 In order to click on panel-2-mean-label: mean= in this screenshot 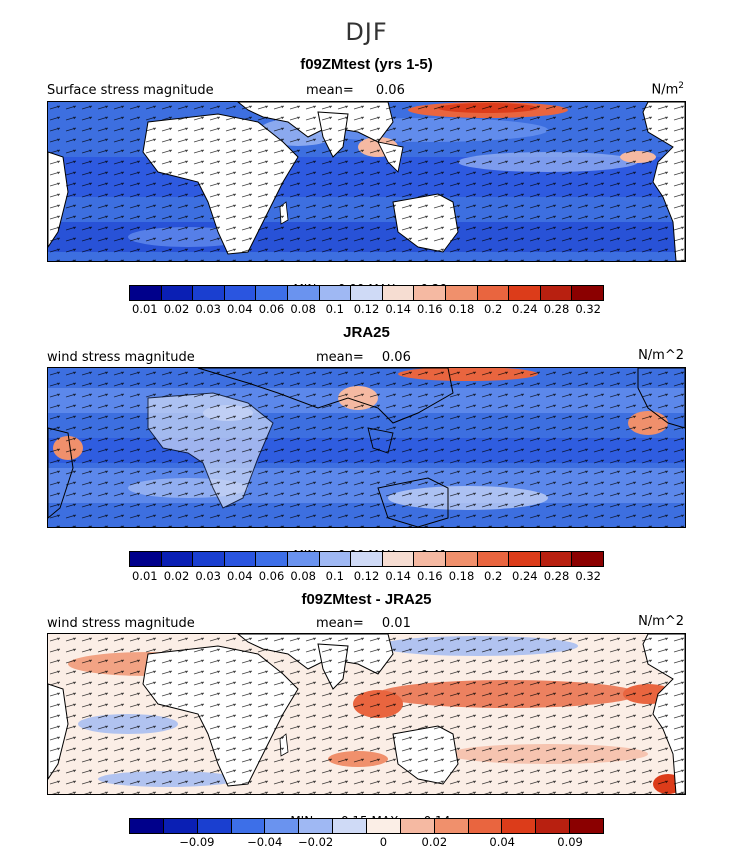, I will do `click(340, 357)`.